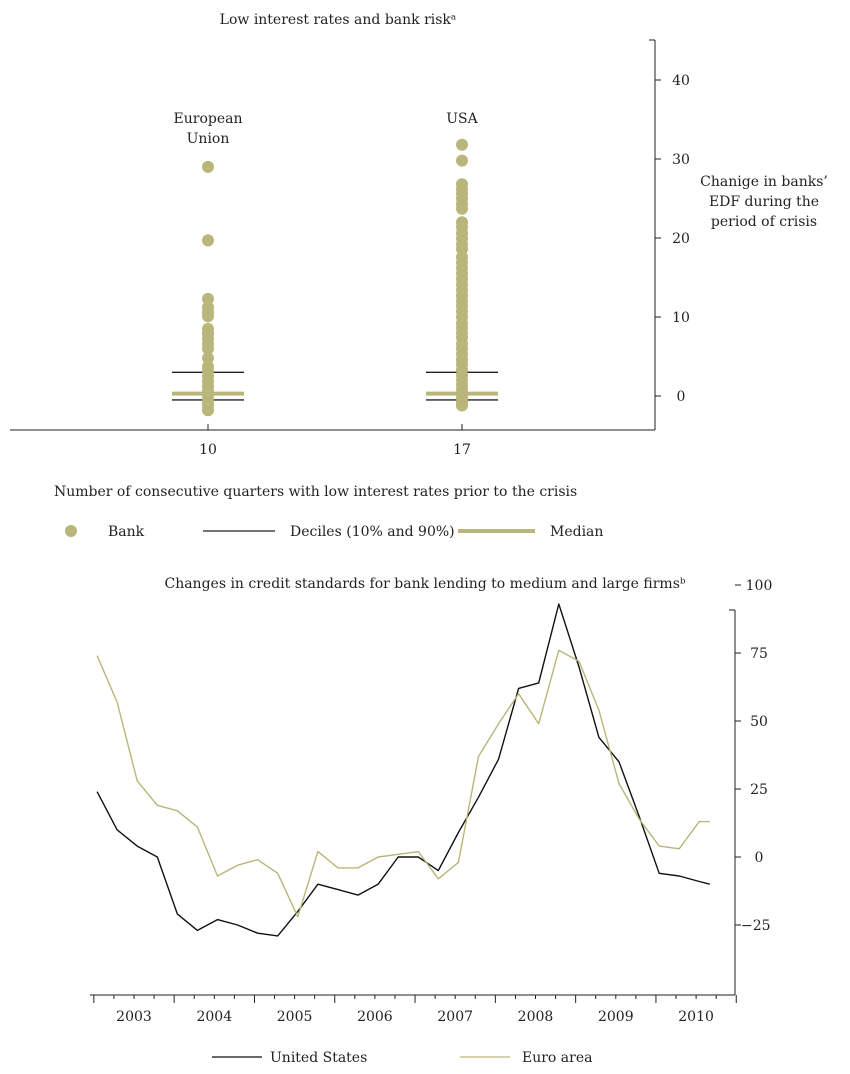 This screenshot has height=1074, width=850. What do you see at coordinates (696, 1017) in the screenshot?
I see `chart2-xtick-label: 2010` at bounding box center [696, 1017].